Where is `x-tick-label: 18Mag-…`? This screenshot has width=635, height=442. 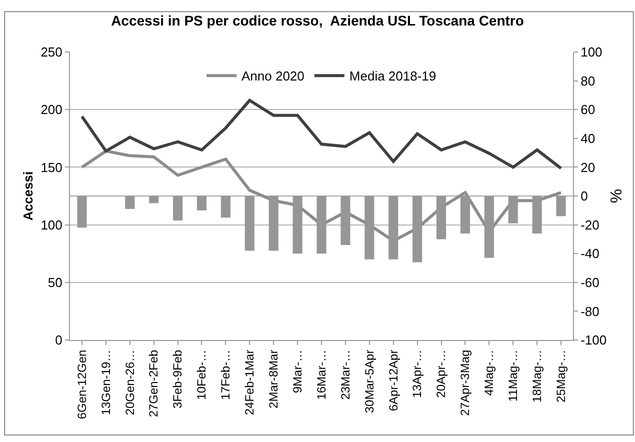
x-tick-label: 18Mag-… is located at coordinates (537, 376).